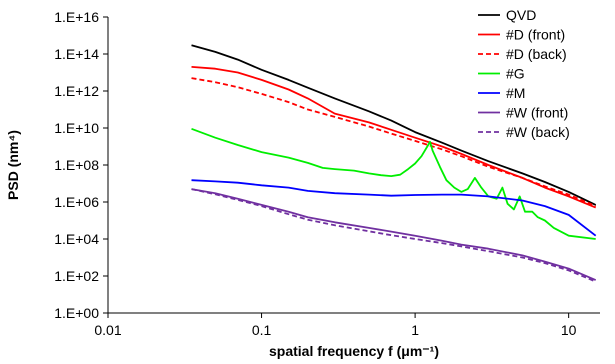 Image resolution: width=615 pixels, height=364 pixels. I want to click on y-tick-label: 1.E+10, so click(76, 128).